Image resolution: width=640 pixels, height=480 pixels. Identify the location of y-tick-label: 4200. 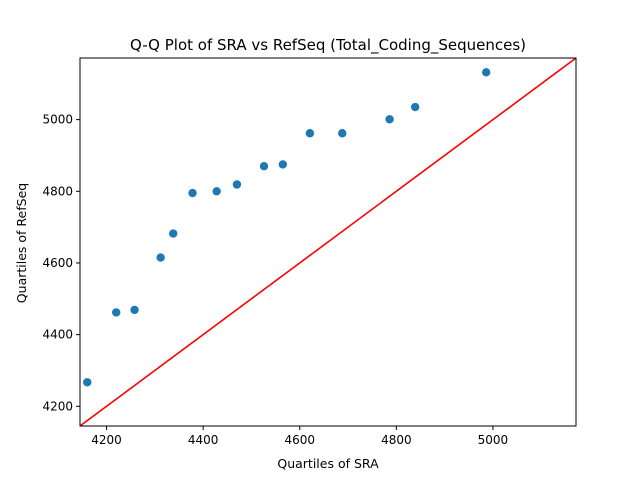
(57, 406).